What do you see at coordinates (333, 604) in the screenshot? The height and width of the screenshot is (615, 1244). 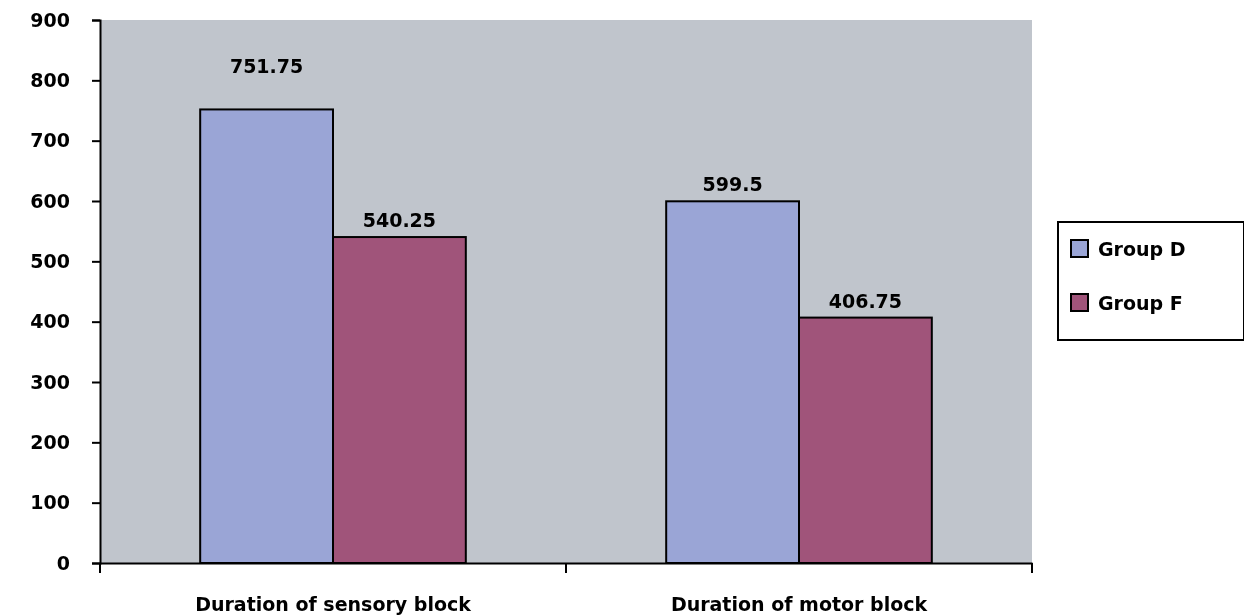 I see `x-tick-label: Duration of sensory block` at bounding box center [333, 604].